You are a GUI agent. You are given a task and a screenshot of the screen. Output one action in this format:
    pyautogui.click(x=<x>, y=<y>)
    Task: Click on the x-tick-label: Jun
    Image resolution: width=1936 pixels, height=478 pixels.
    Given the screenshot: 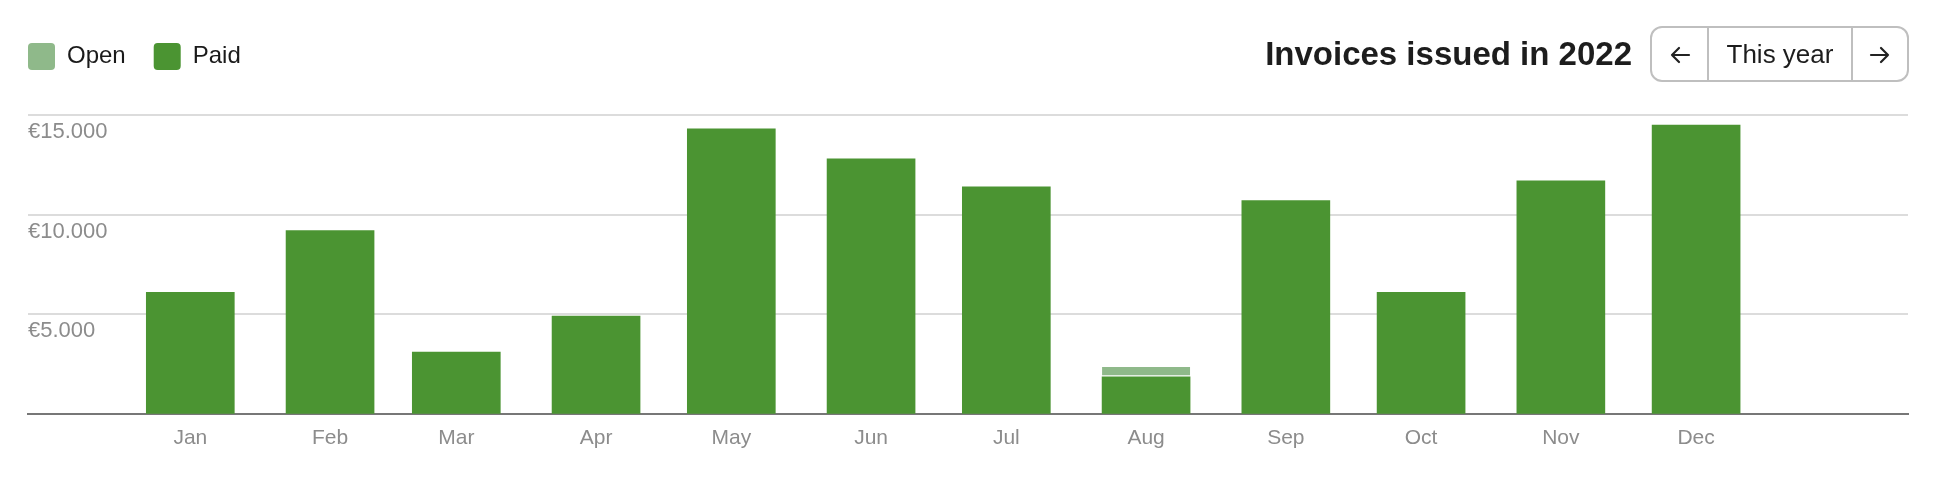 What is the action you would take?
    pyautogui.click(x=871, y=437)
    